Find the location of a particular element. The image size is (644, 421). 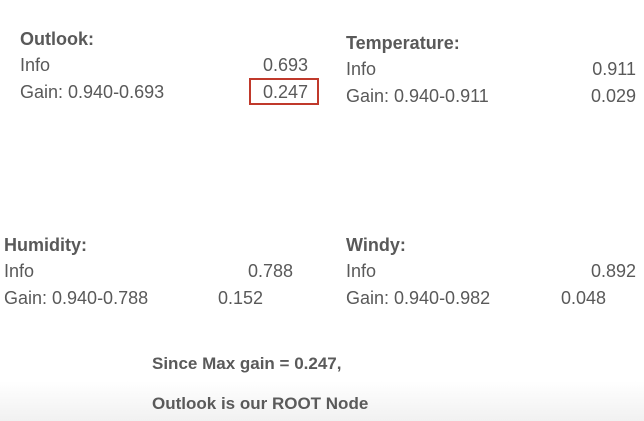

outlook-info-value: 0.693 is located at coordinates (285, 65).